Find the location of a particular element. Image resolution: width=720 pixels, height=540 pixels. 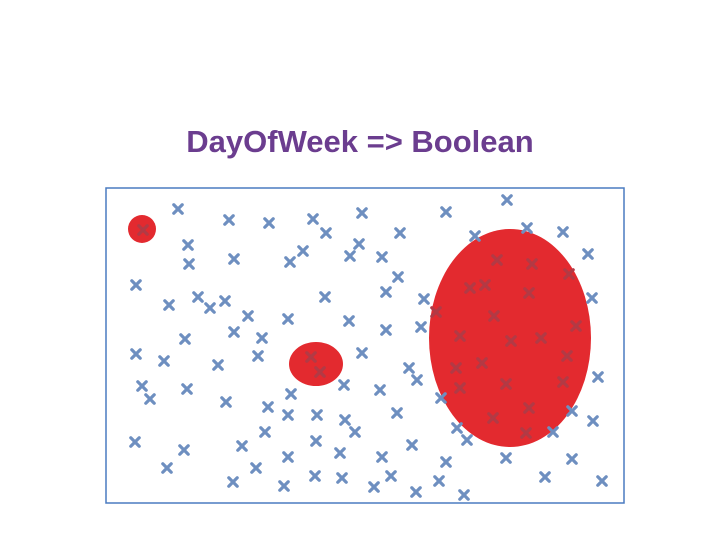

medium-highlight-region is located at coordinates (316, 364).